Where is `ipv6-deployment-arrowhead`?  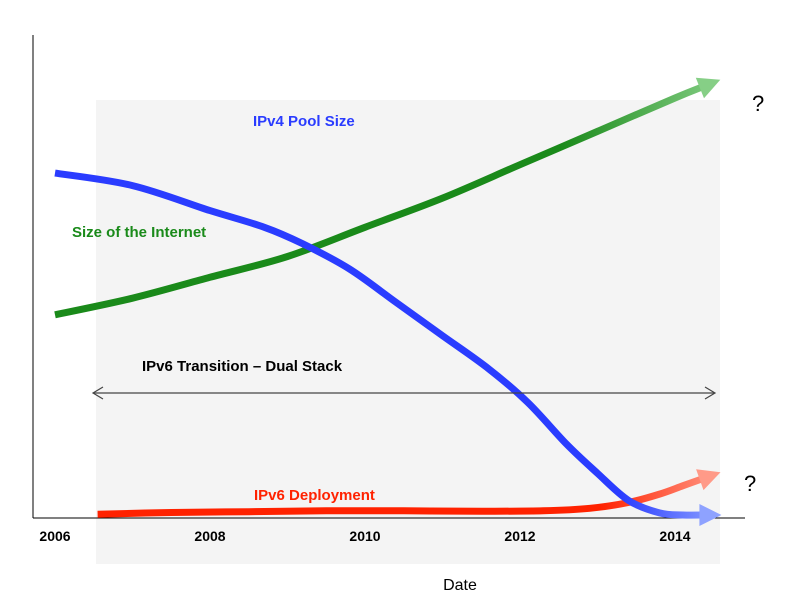 ipv6-deployment-arrowhead is located at coordinates (708, 480).